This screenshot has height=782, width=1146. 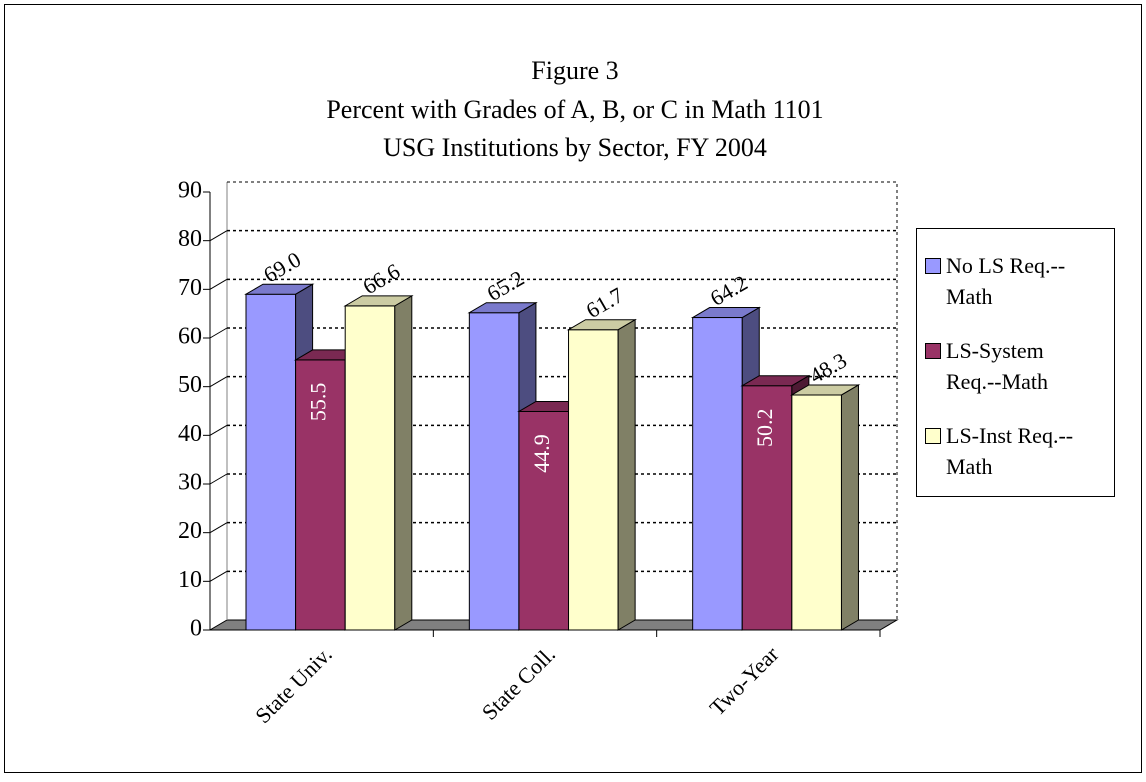 I want to click on legend-item: LS-Inst Req.--Math, so click(x=1017, y=451).